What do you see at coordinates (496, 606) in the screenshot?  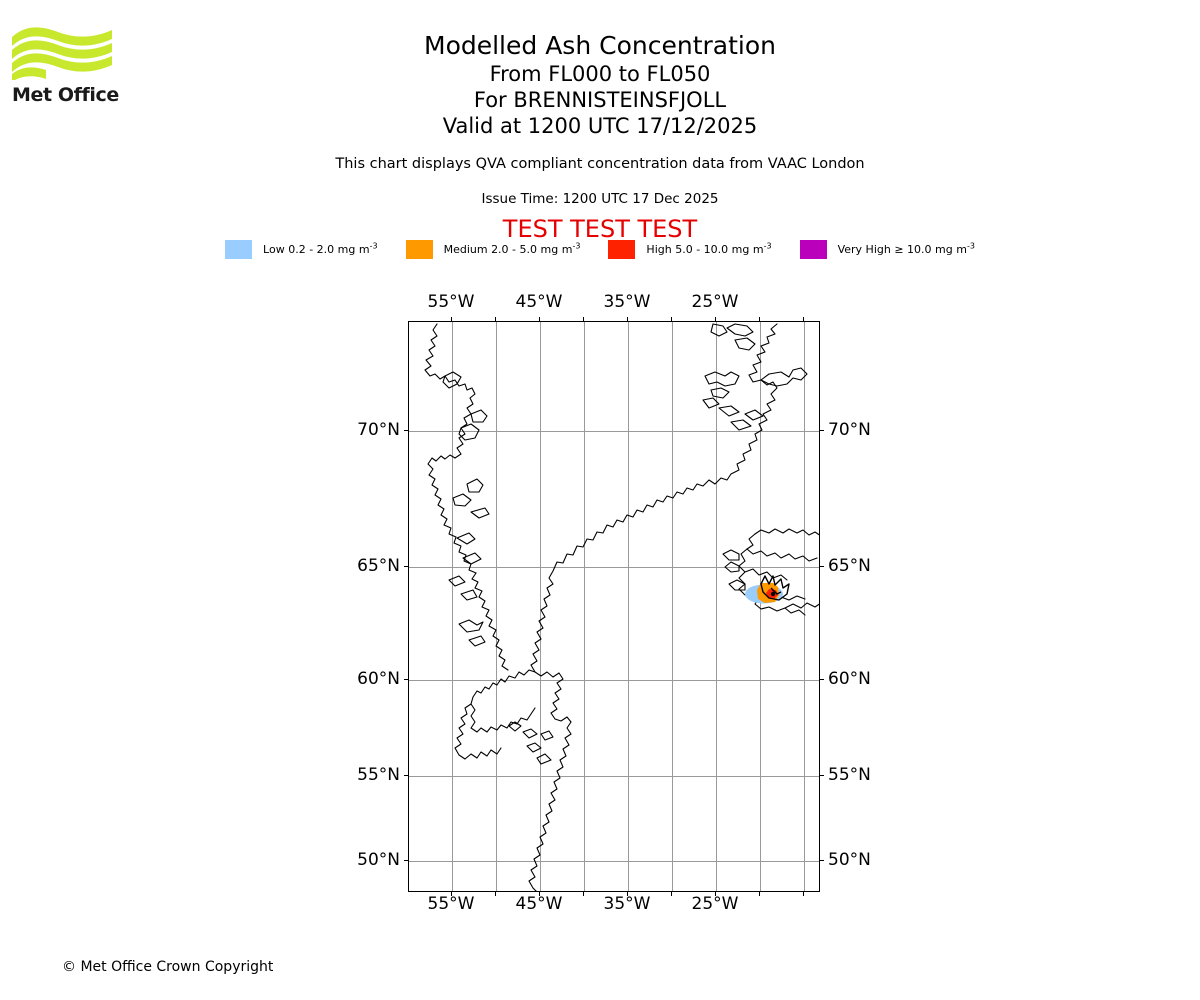 I see `gridline-lon-50w` at bounding box center [496, 606].